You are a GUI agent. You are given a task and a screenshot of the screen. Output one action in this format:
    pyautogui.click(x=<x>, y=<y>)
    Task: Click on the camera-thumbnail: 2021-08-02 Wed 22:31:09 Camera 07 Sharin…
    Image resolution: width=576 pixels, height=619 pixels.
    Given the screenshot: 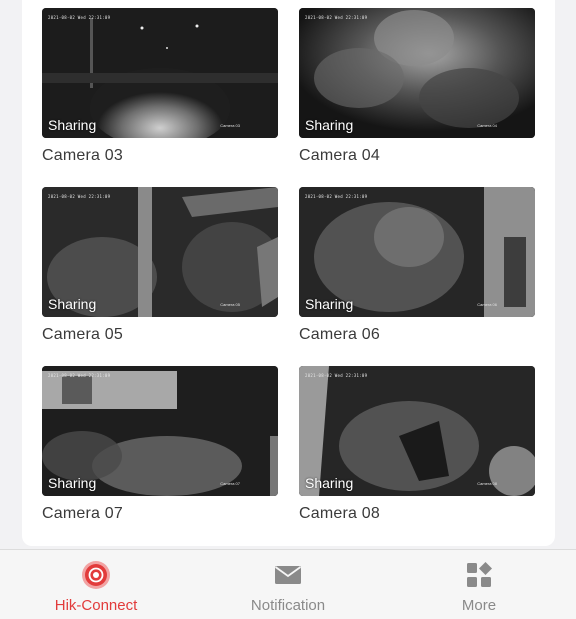 What is the action you would take?
    pyautogui.click(x=160, y=431)
    